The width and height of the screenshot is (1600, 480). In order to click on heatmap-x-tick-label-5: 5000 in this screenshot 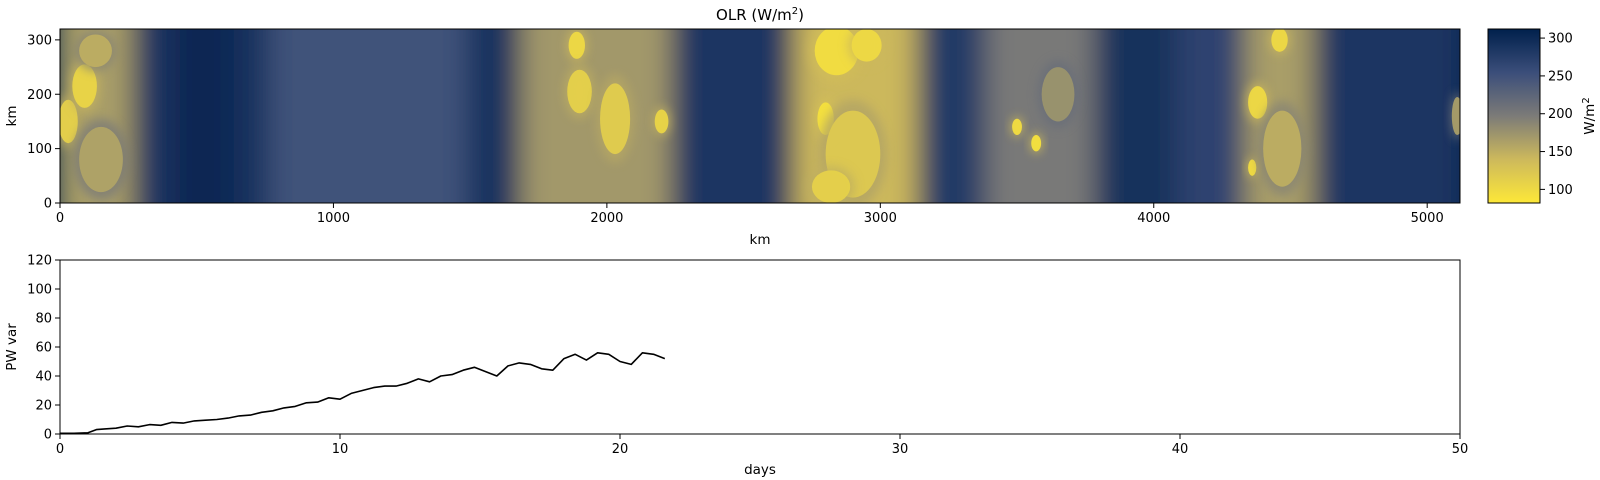, I will do `click(1427, 218)`.